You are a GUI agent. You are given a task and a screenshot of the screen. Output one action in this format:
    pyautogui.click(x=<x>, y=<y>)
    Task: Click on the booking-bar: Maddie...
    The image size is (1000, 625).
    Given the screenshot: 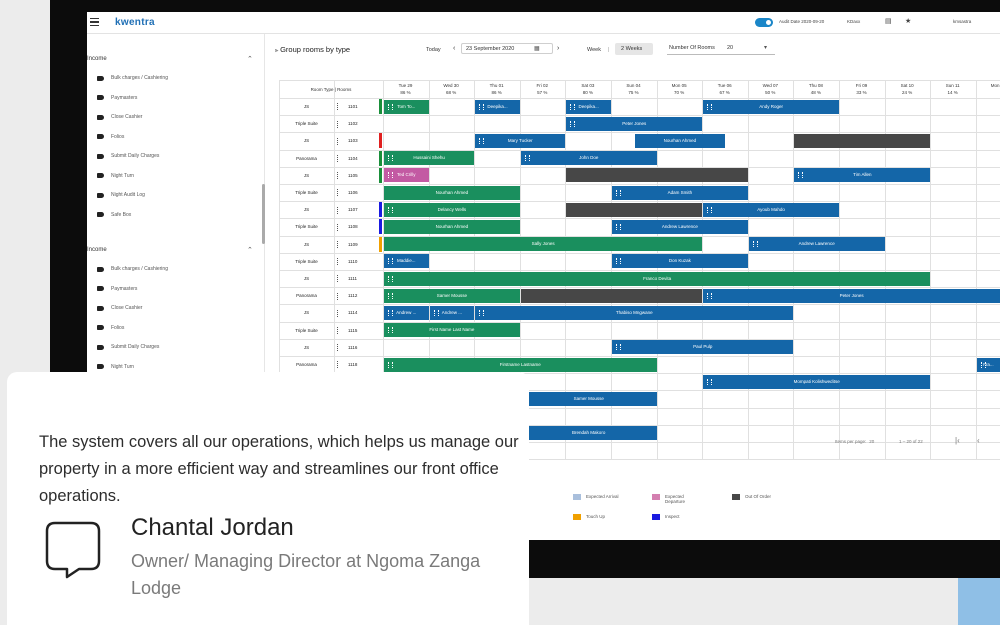 What is the action you would take?
    pyautogui.click(x=406, y=261)
    